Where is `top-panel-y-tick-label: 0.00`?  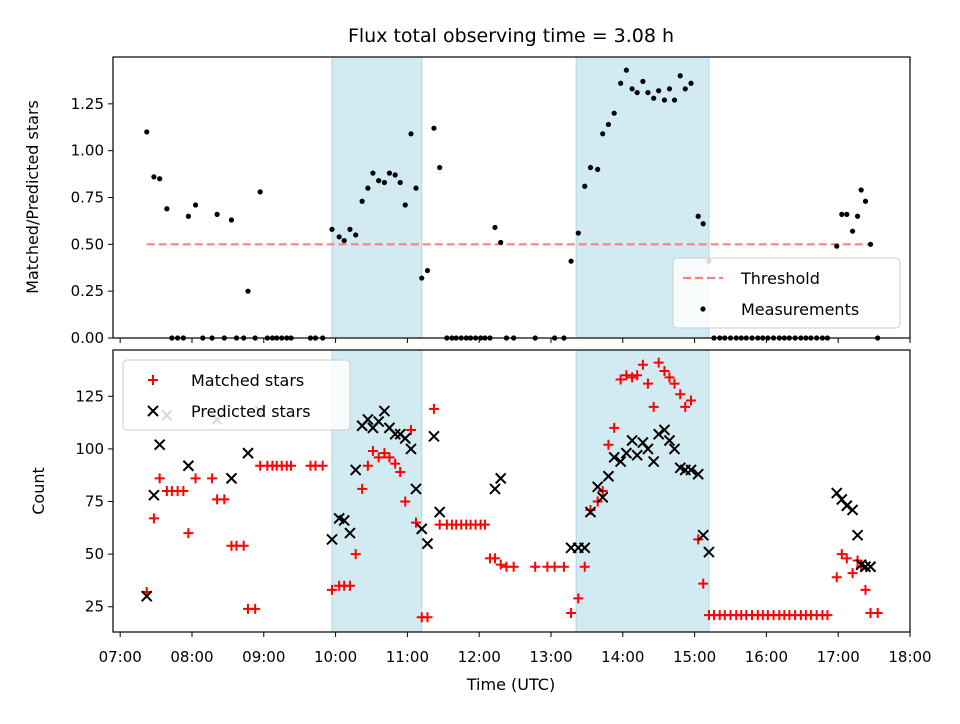 top-panel-y-tick-label: 0.00 is located at coordinates (87, 338).